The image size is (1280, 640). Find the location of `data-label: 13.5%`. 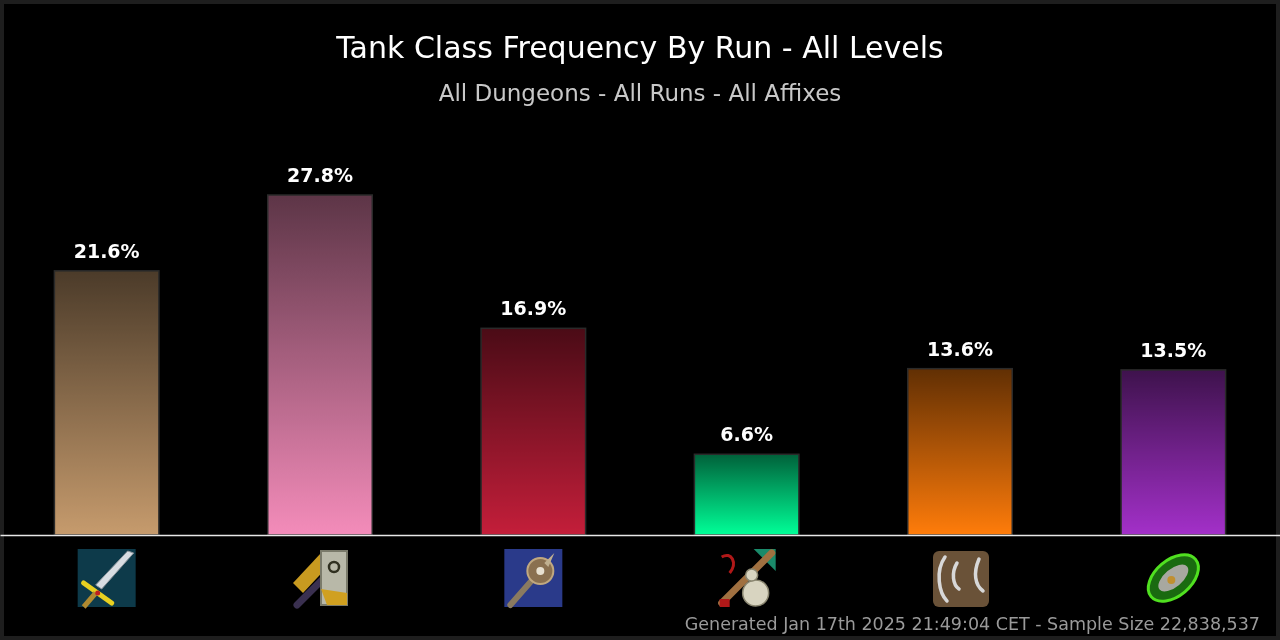

data-label: 13.5% is located at coordinates (1173, 349).